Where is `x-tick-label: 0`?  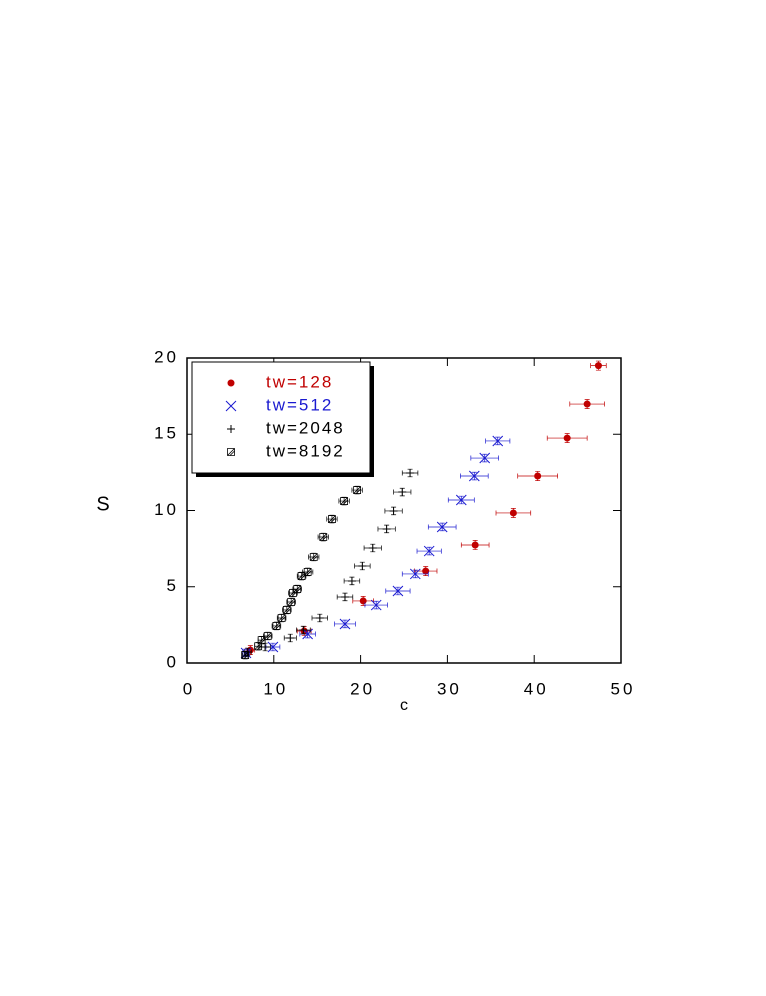
x-tick-label: 0 is located at coordinates (189, 688).